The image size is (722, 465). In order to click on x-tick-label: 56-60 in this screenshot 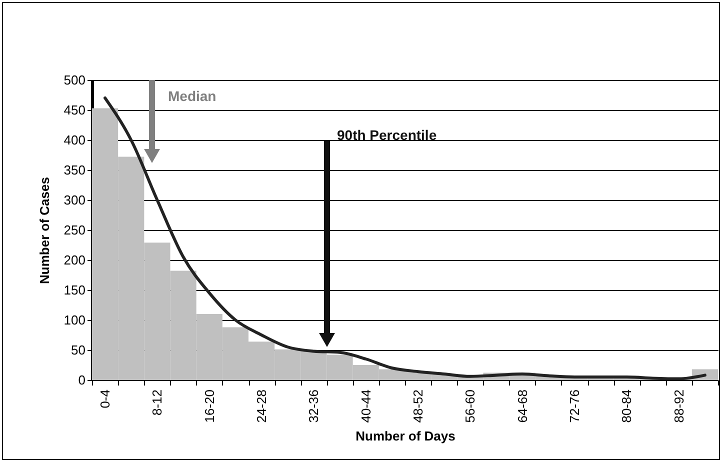, I will do `click(470, 406)`.